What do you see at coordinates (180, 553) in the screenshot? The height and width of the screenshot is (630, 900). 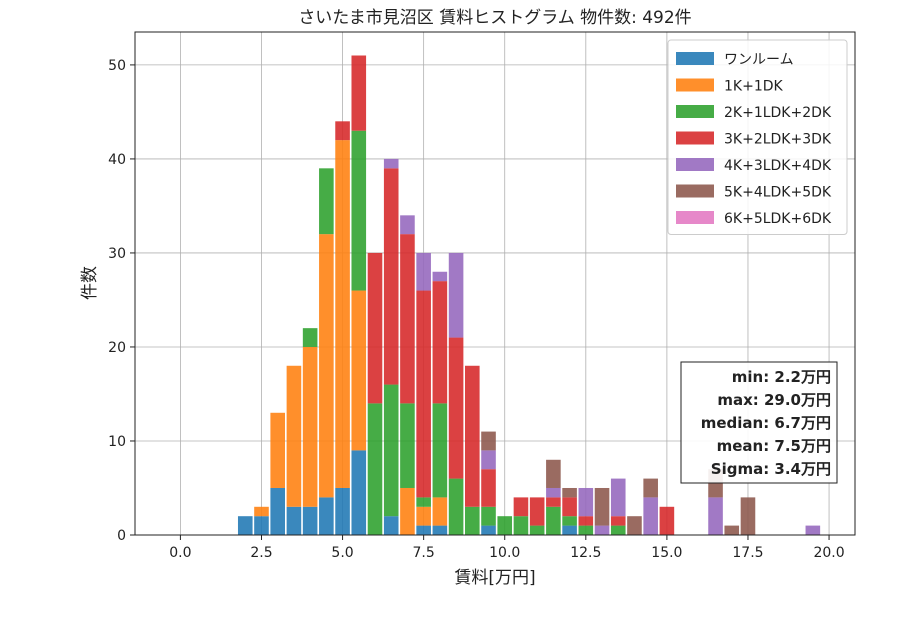 I see `x-tick-label: 0.0` at bounding box center [180, 553].